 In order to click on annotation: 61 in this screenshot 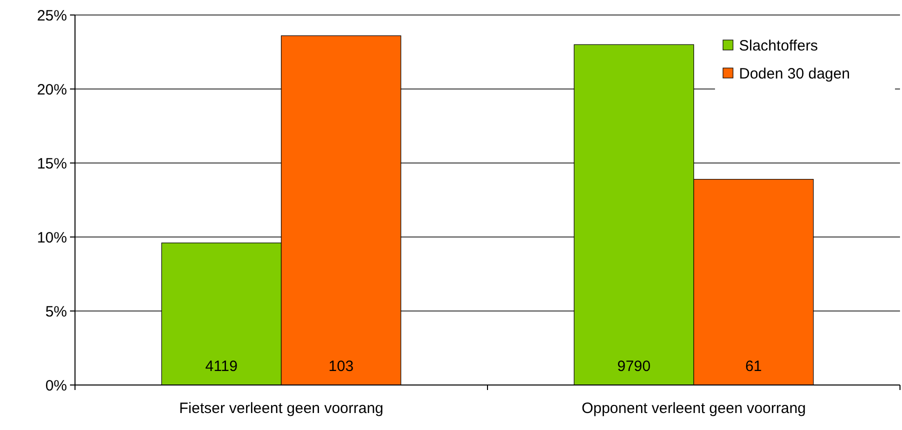, I will do `click(753, 366)`.